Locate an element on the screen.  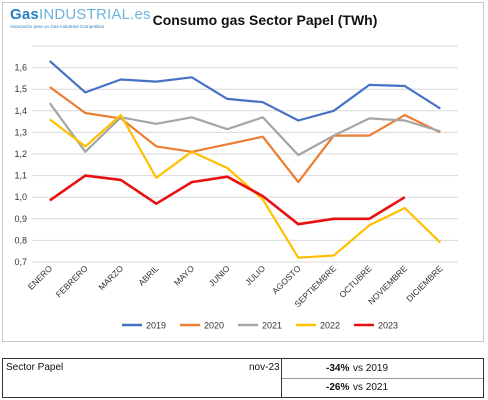
change-vs-2019-value: -34% is located at coordinates (338, 368).